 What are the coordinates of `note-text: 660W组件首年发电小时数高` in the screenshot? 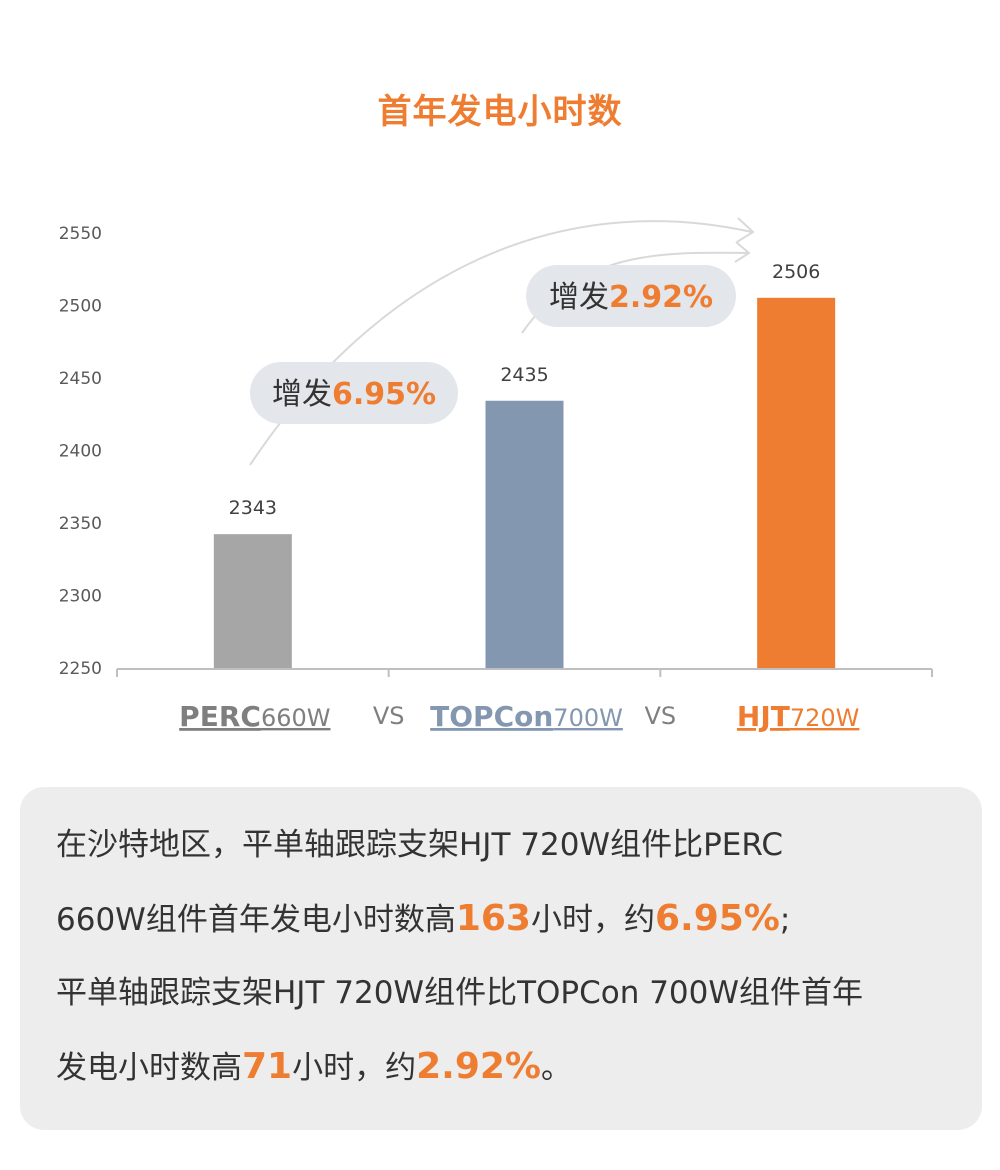 It's located at (256, 920).